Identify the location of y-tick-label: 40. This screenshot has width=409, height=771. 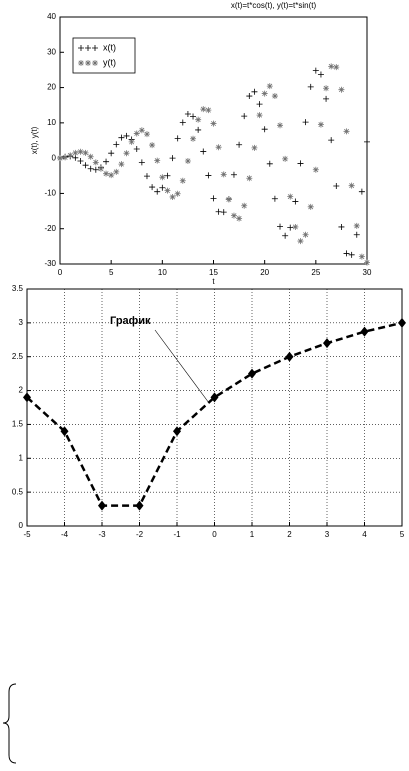
(51, 16).